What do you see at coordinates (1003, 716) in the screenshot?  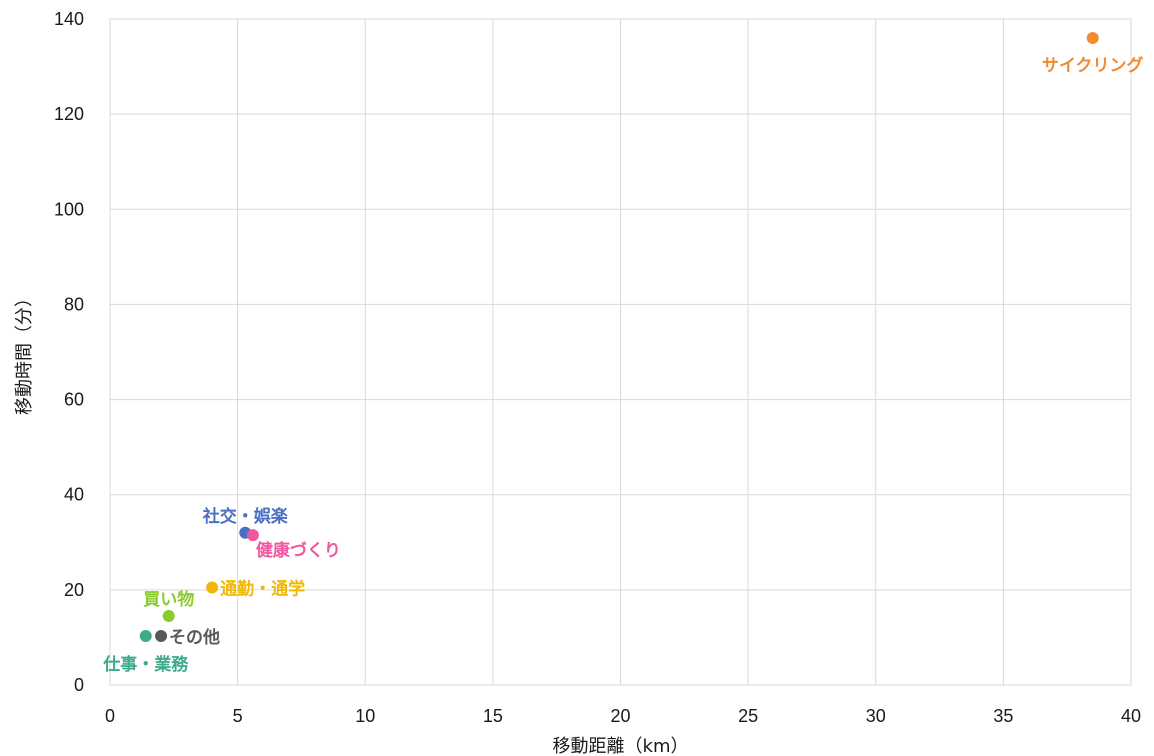 I see `x-tick-label: 35` at bounding box center [1003, 716].